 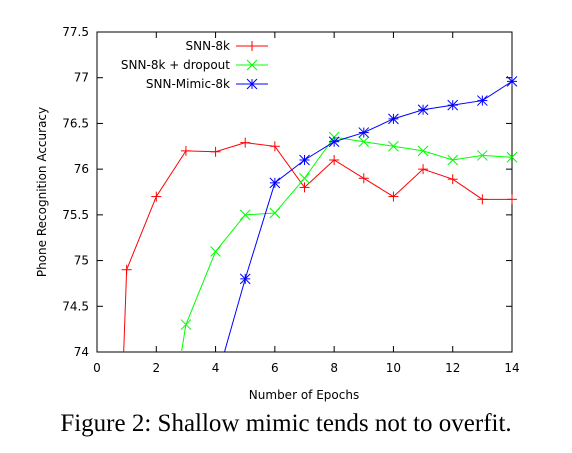 What do you see at coordinates (334, 368) in the screenshot?
I see `x-tick-label: 8` at bounding box center [334, 368].